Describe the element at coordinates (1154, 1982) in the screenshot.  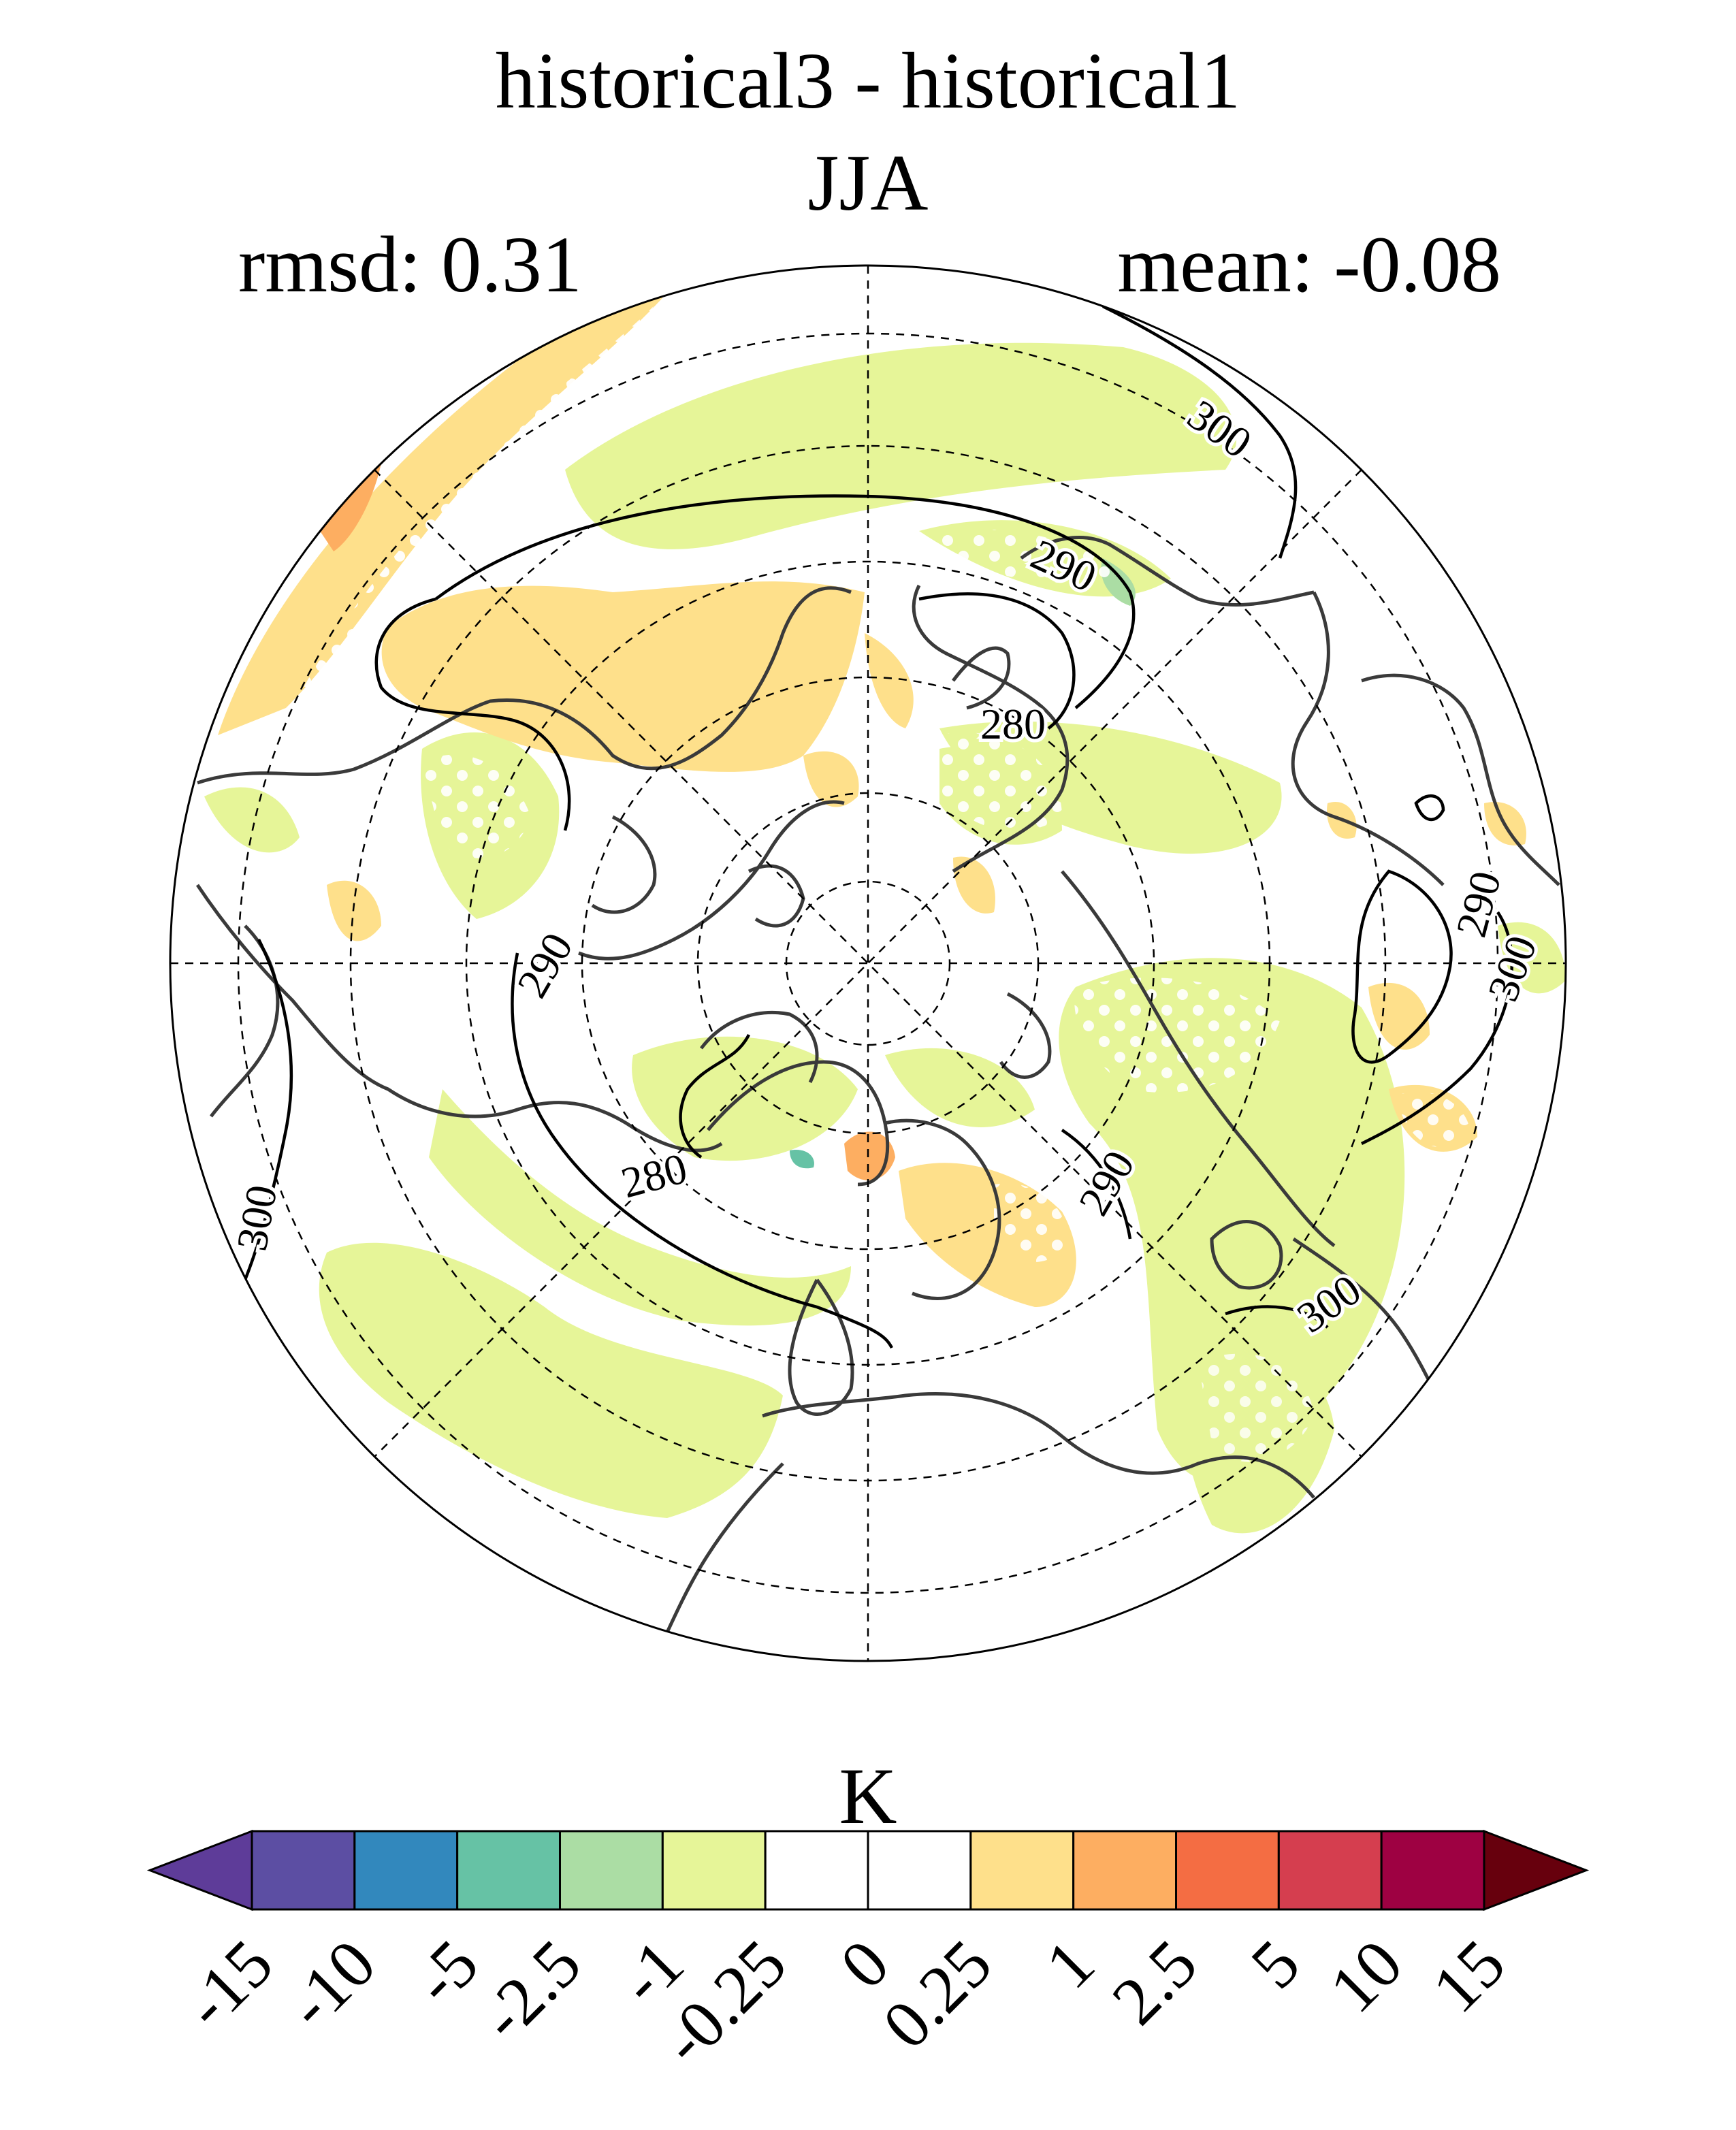
I see `colorbar-tick-label: 2.5` at that location.